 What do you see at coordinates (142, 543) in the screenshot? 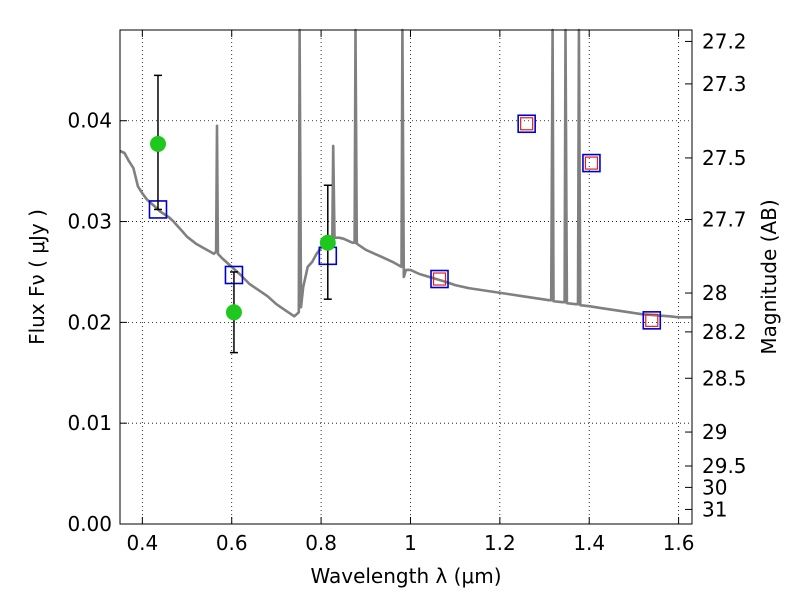
I see `x-tick-label: 0.4` at bounding box center [142, 543].